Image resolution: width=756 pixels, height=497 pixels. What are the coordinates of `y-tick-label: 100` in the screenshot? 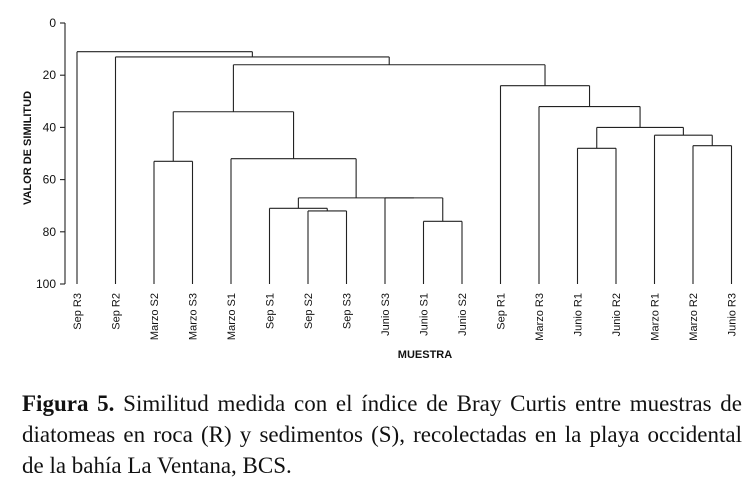 It's located at (46, 284).